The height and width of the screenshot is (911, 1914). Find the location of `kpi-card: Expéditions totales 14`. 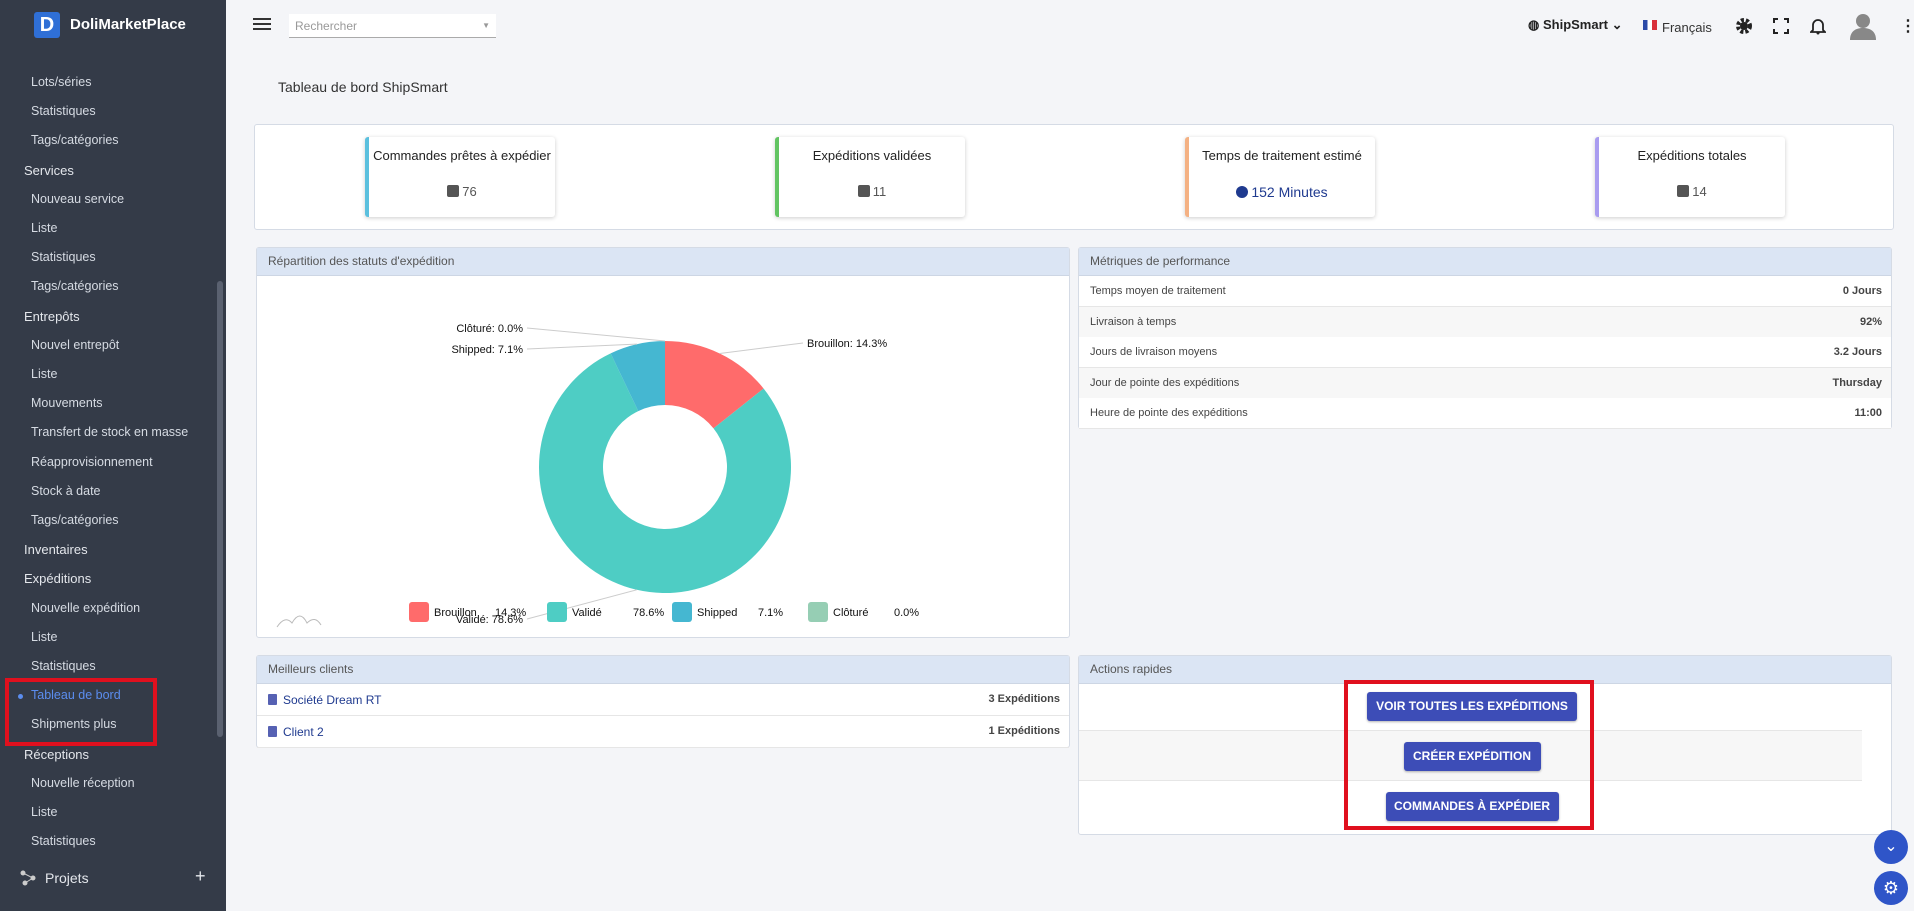

kpi-card: Expéditions totales 14 is located at coordinates (1690, 177).